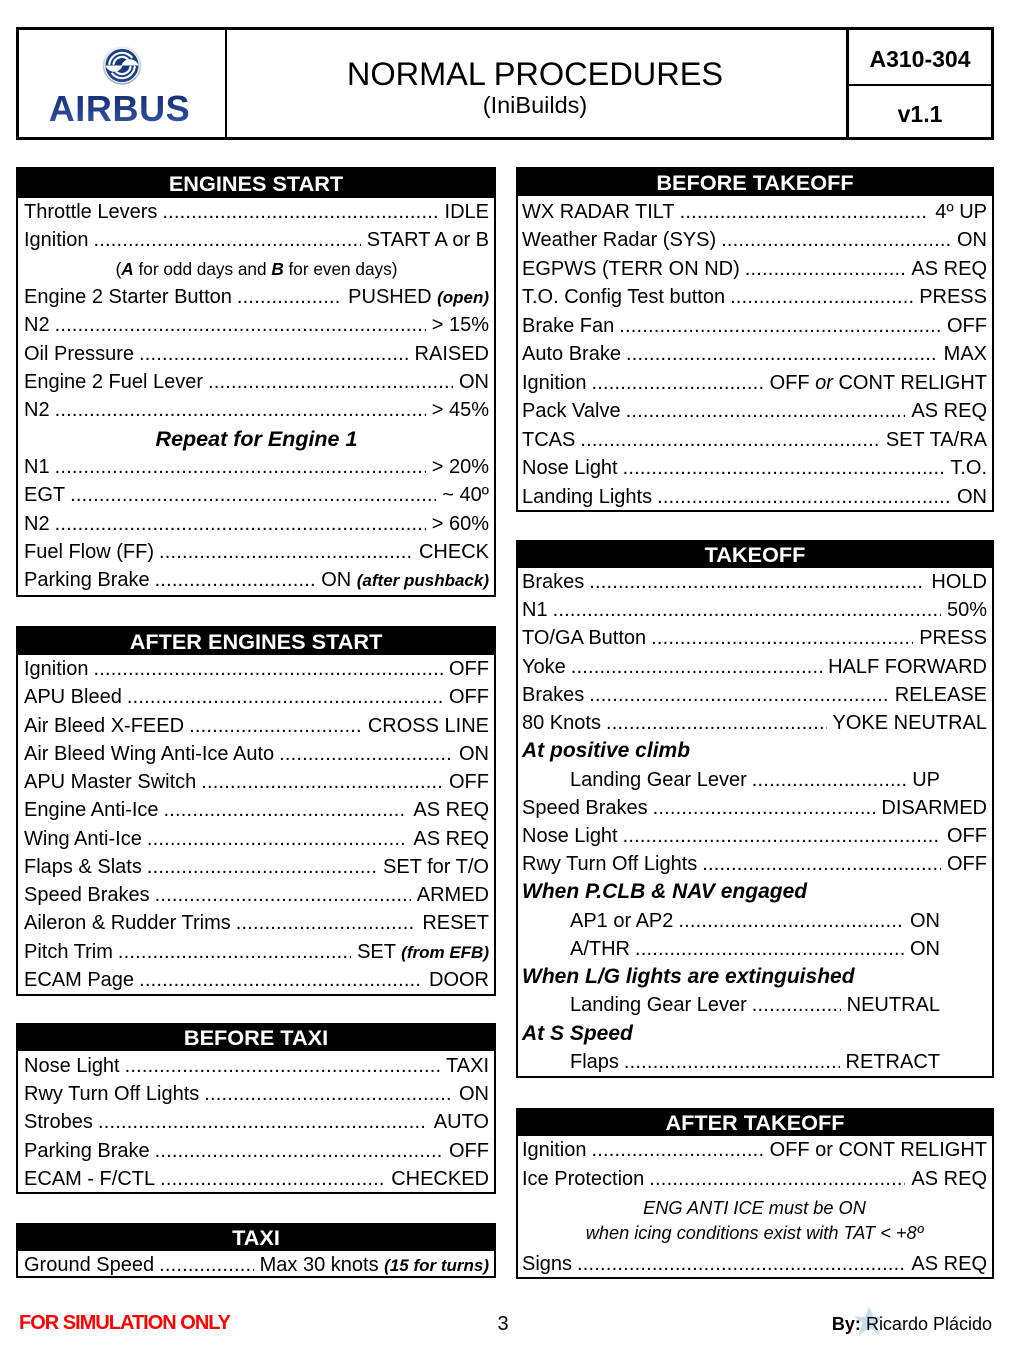  What do you see at coordinates (120, 108) in the screenshot?
I see `svg-text: AIRBUS` at bounding box center [120, 108].